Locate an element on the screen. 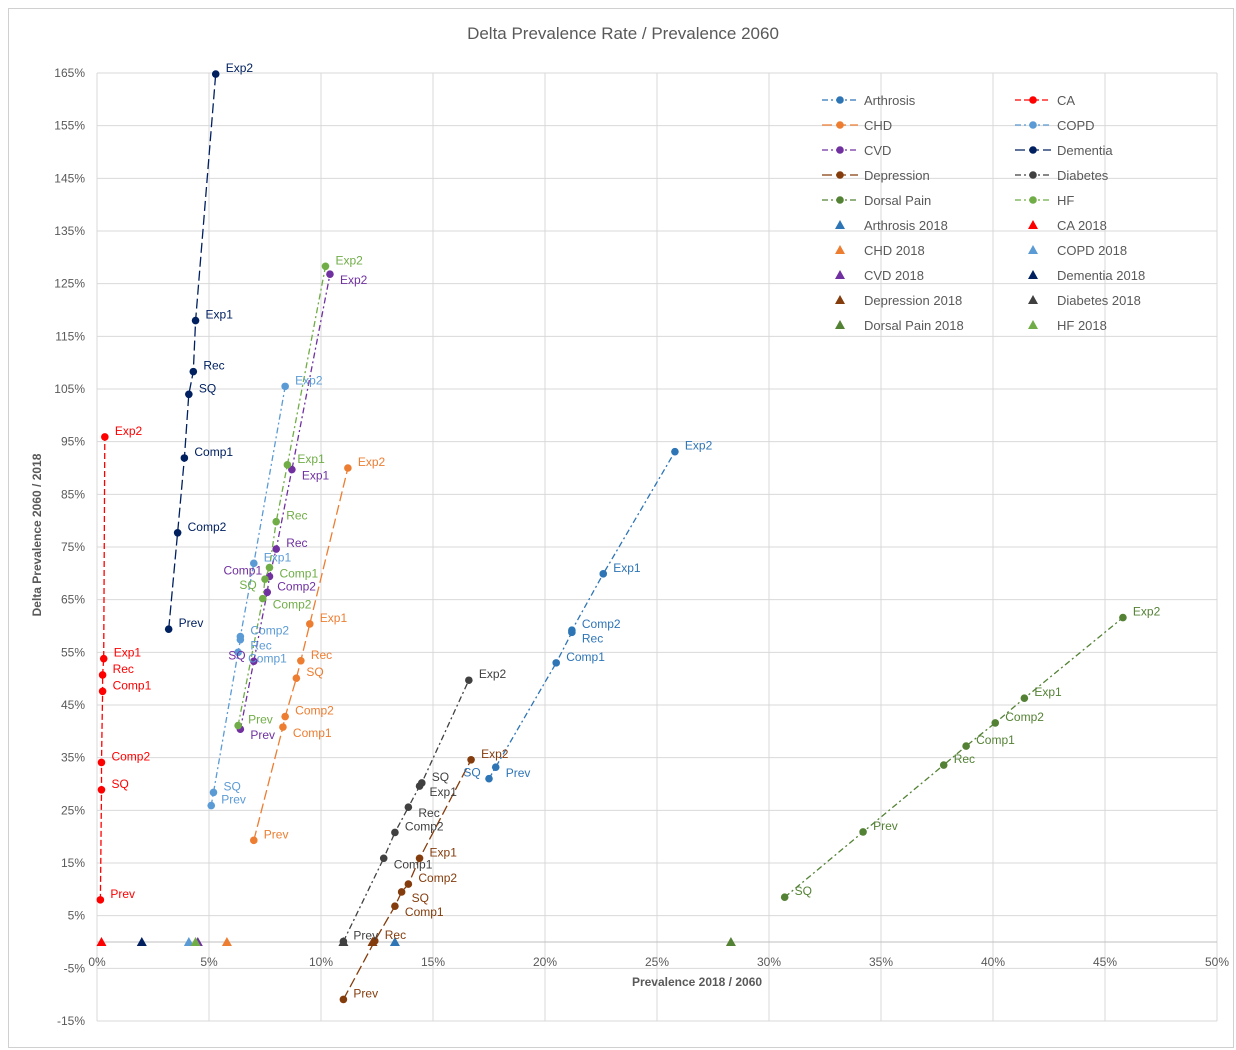  legend-label: Diabetes is located at coordinates (1083, 175).